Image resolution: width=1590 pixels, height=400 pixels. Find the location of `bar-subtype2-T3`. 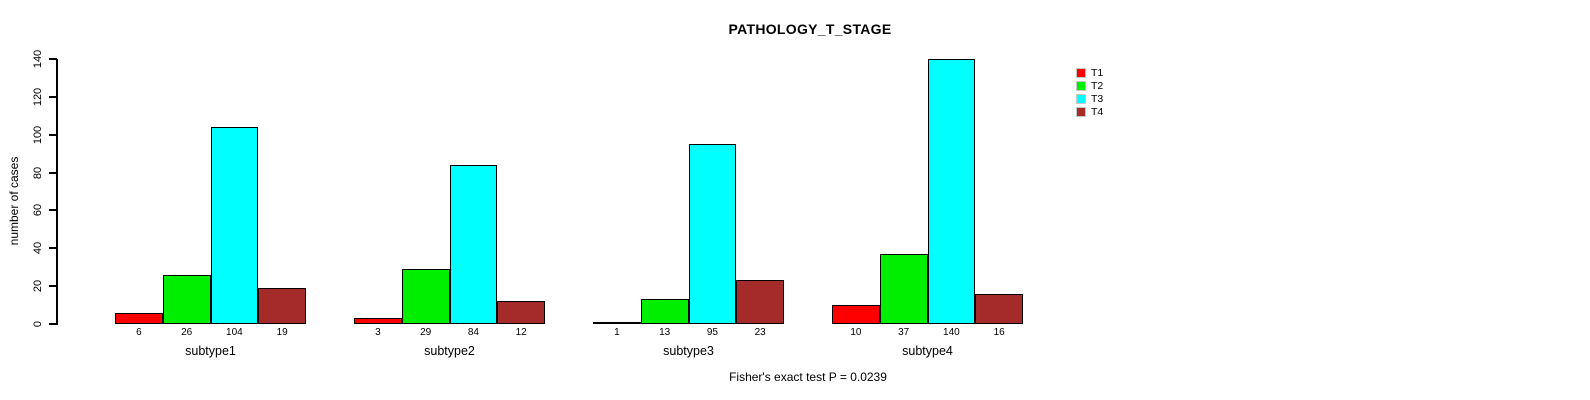

bar-subtype2-T3 is located at coordinates (473, 244).